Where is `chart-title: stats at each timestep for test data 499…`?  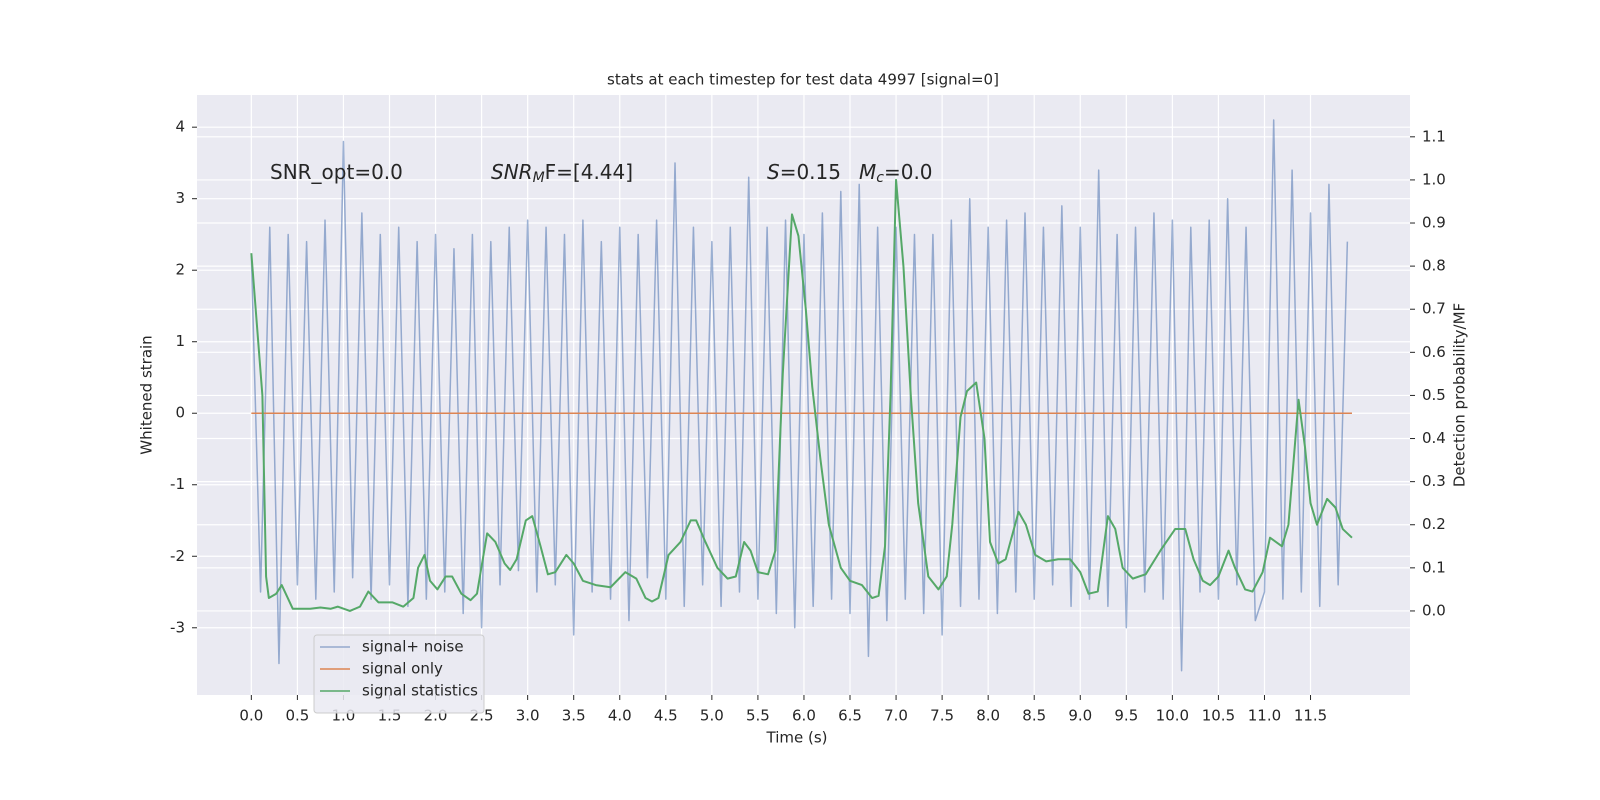
chart-title: stats at each timestep for test data 499… is located at coordinates (803, 80).